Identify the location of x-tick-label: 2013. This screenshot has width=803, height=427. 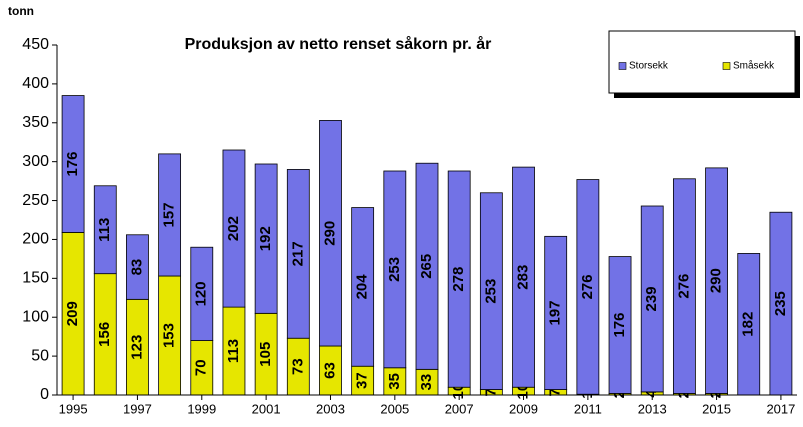
(652, 408).